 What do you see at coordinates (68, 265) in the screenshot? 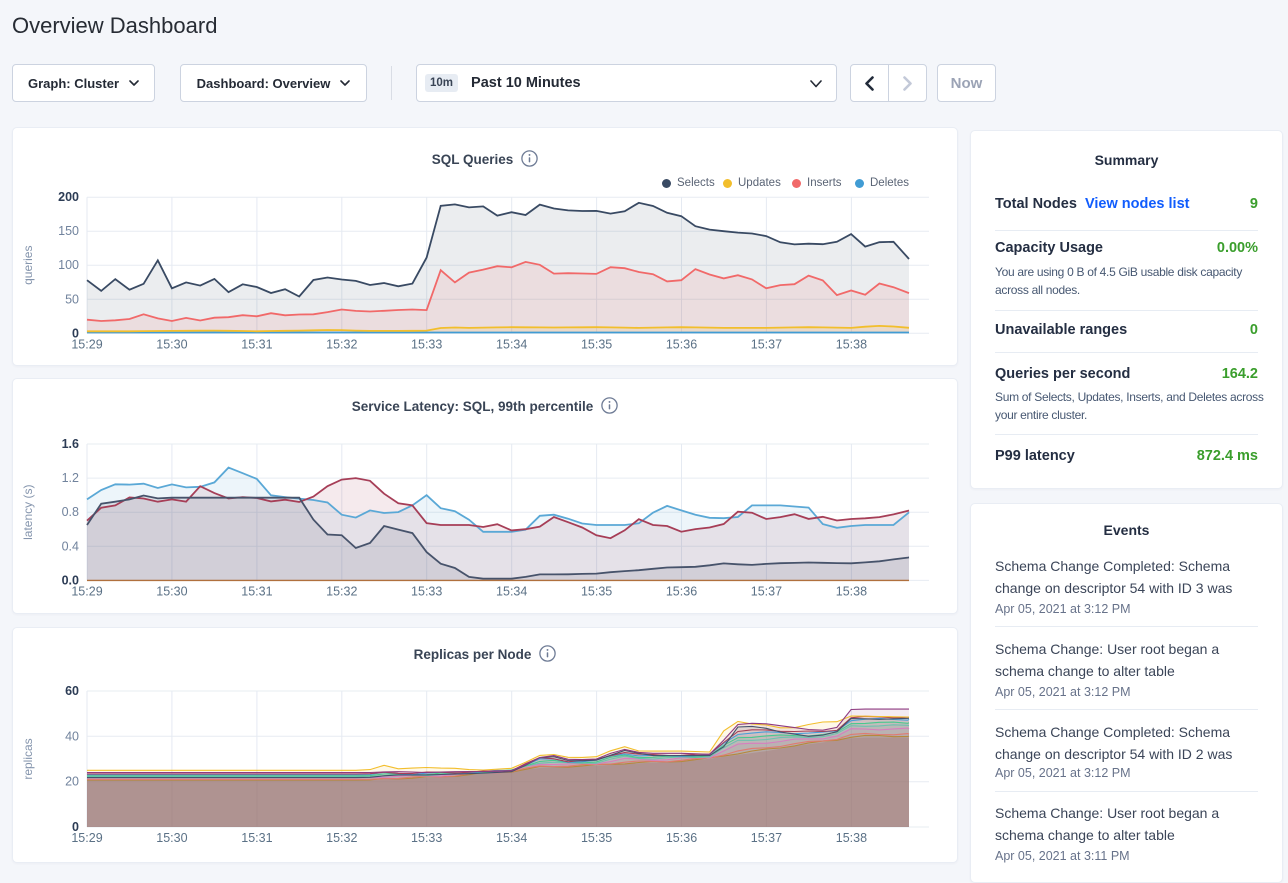
I see `svg-text: 100` at bounding box center [68, 265].